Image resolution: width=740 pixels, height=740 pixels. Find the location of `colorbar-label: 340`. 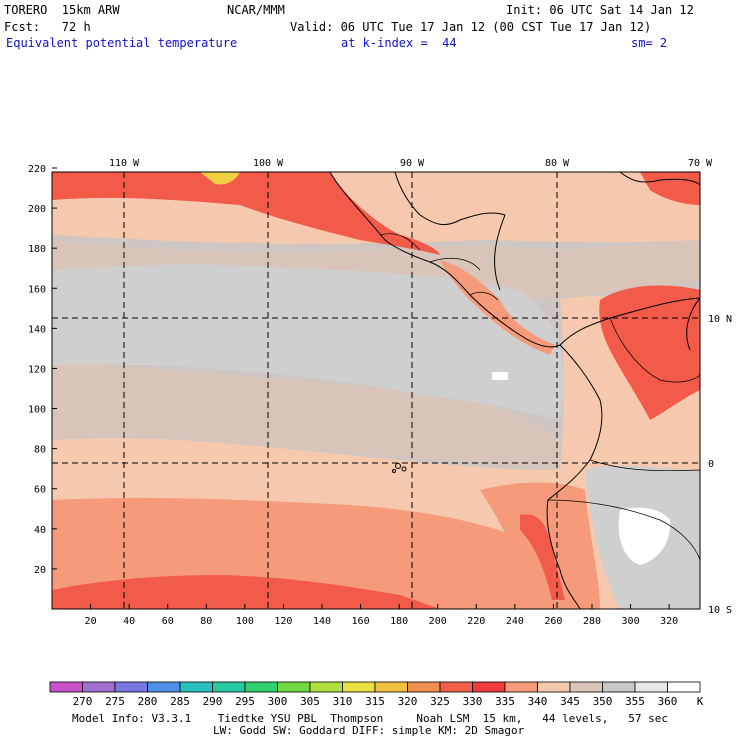

colorbar-label: 340 is located at coordinates (538, 701).